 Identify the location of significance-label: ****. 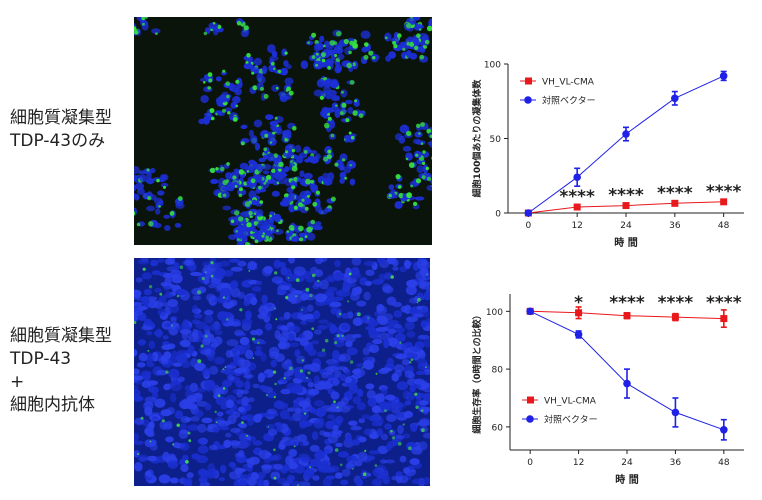
(724, 303).